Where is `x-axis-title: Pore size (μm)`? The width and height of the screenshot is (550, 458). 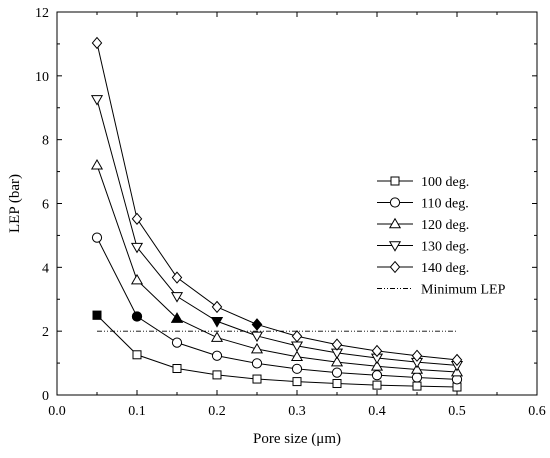
x-axis-title: Pore size (μm) is located at coordinates (297, 439).